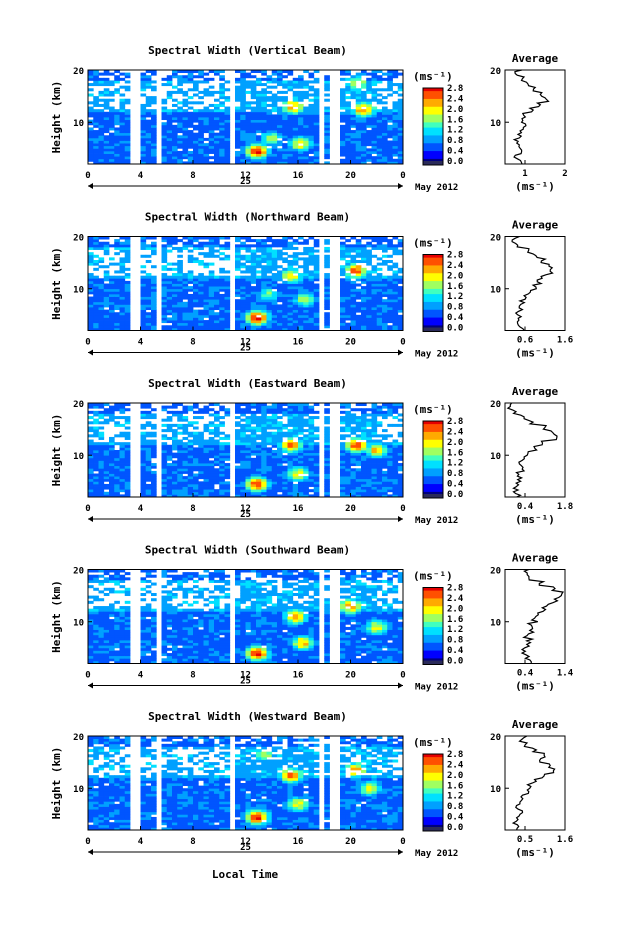  Describe the element at coordinates (535, 519) in the screenshot. I see `average-x-label: (ms⁻¹)` at that location.